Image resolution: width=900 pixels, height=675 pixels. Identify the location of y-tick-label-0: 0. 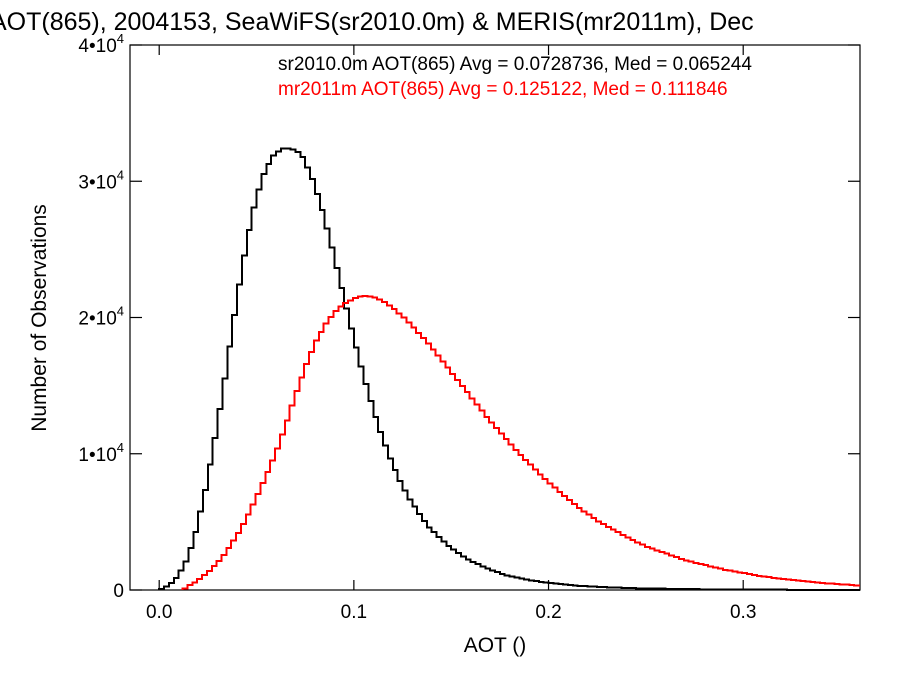
(118, 591).